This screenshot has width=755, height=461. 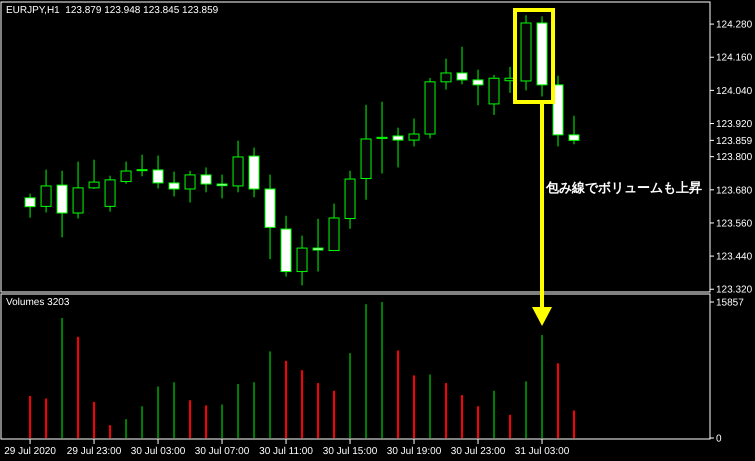 I want to click on y-tick-label: 123.800, so click(x=734, y=158).